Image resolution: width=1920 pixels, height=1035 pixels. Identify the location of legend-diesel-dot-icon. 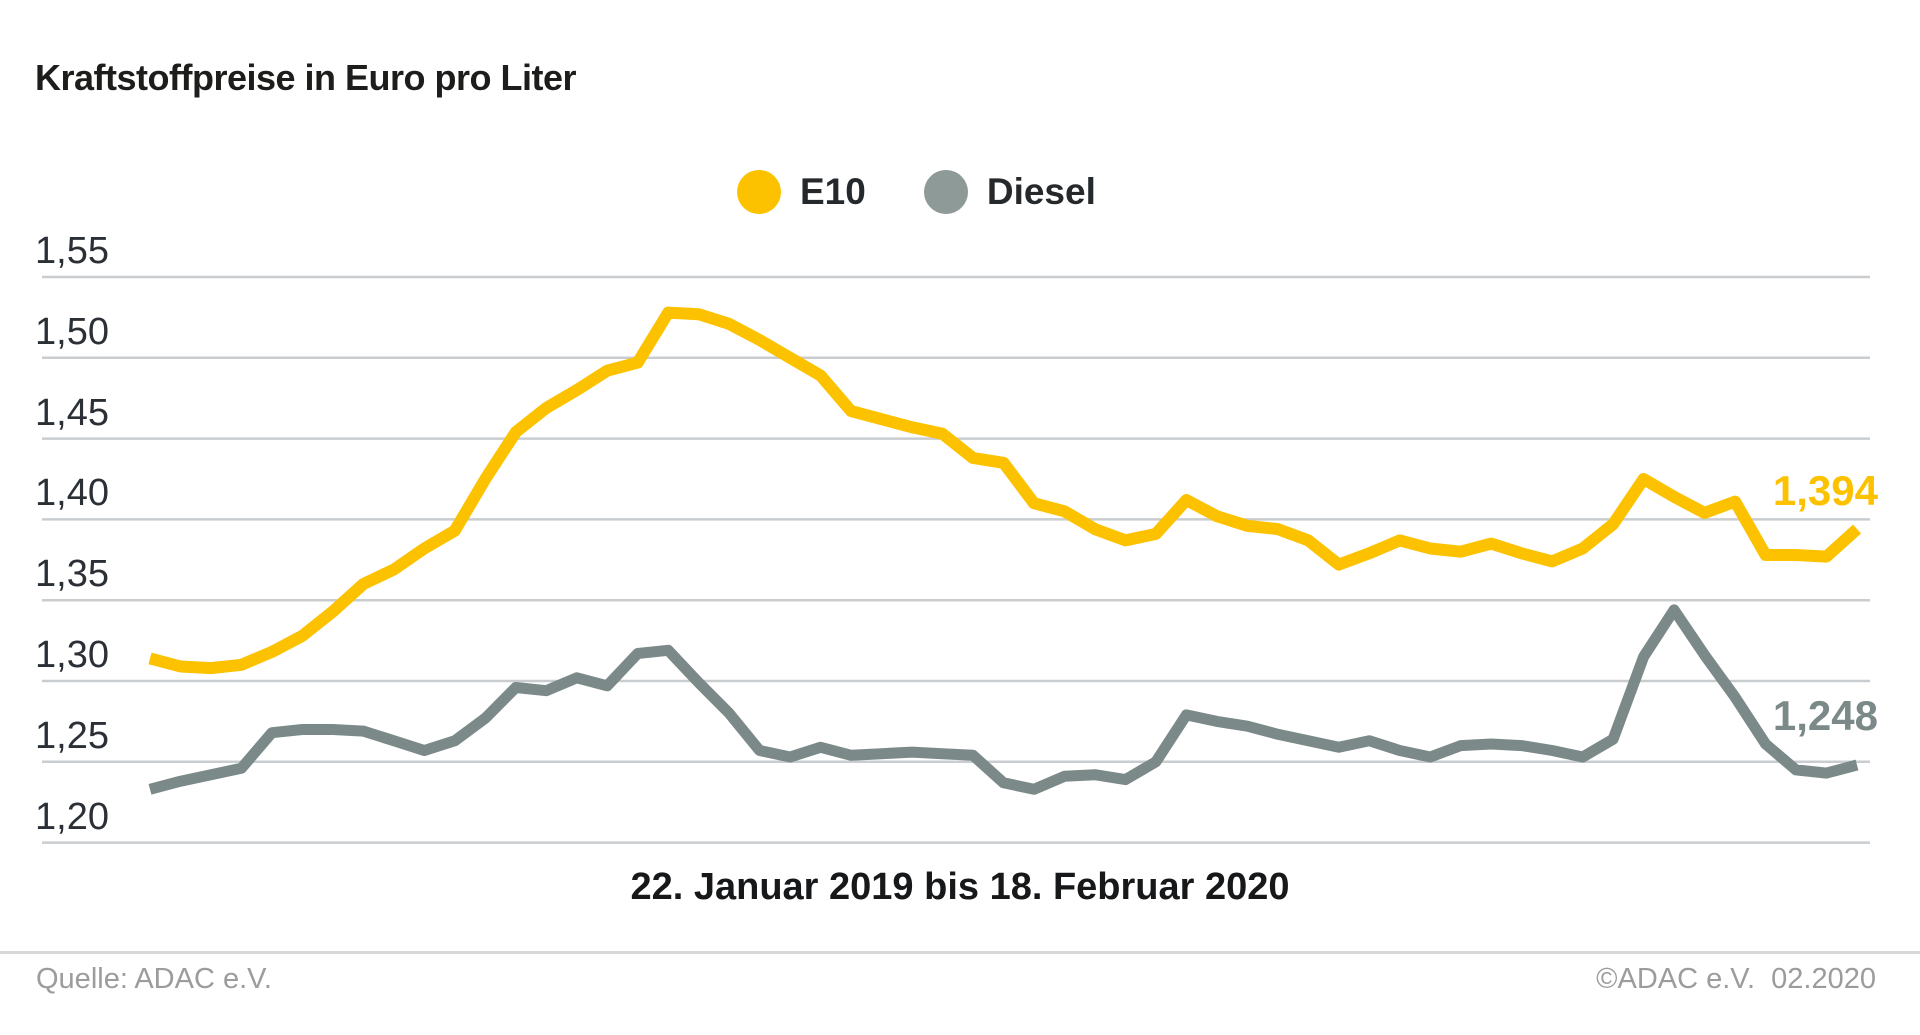
(945, 192).